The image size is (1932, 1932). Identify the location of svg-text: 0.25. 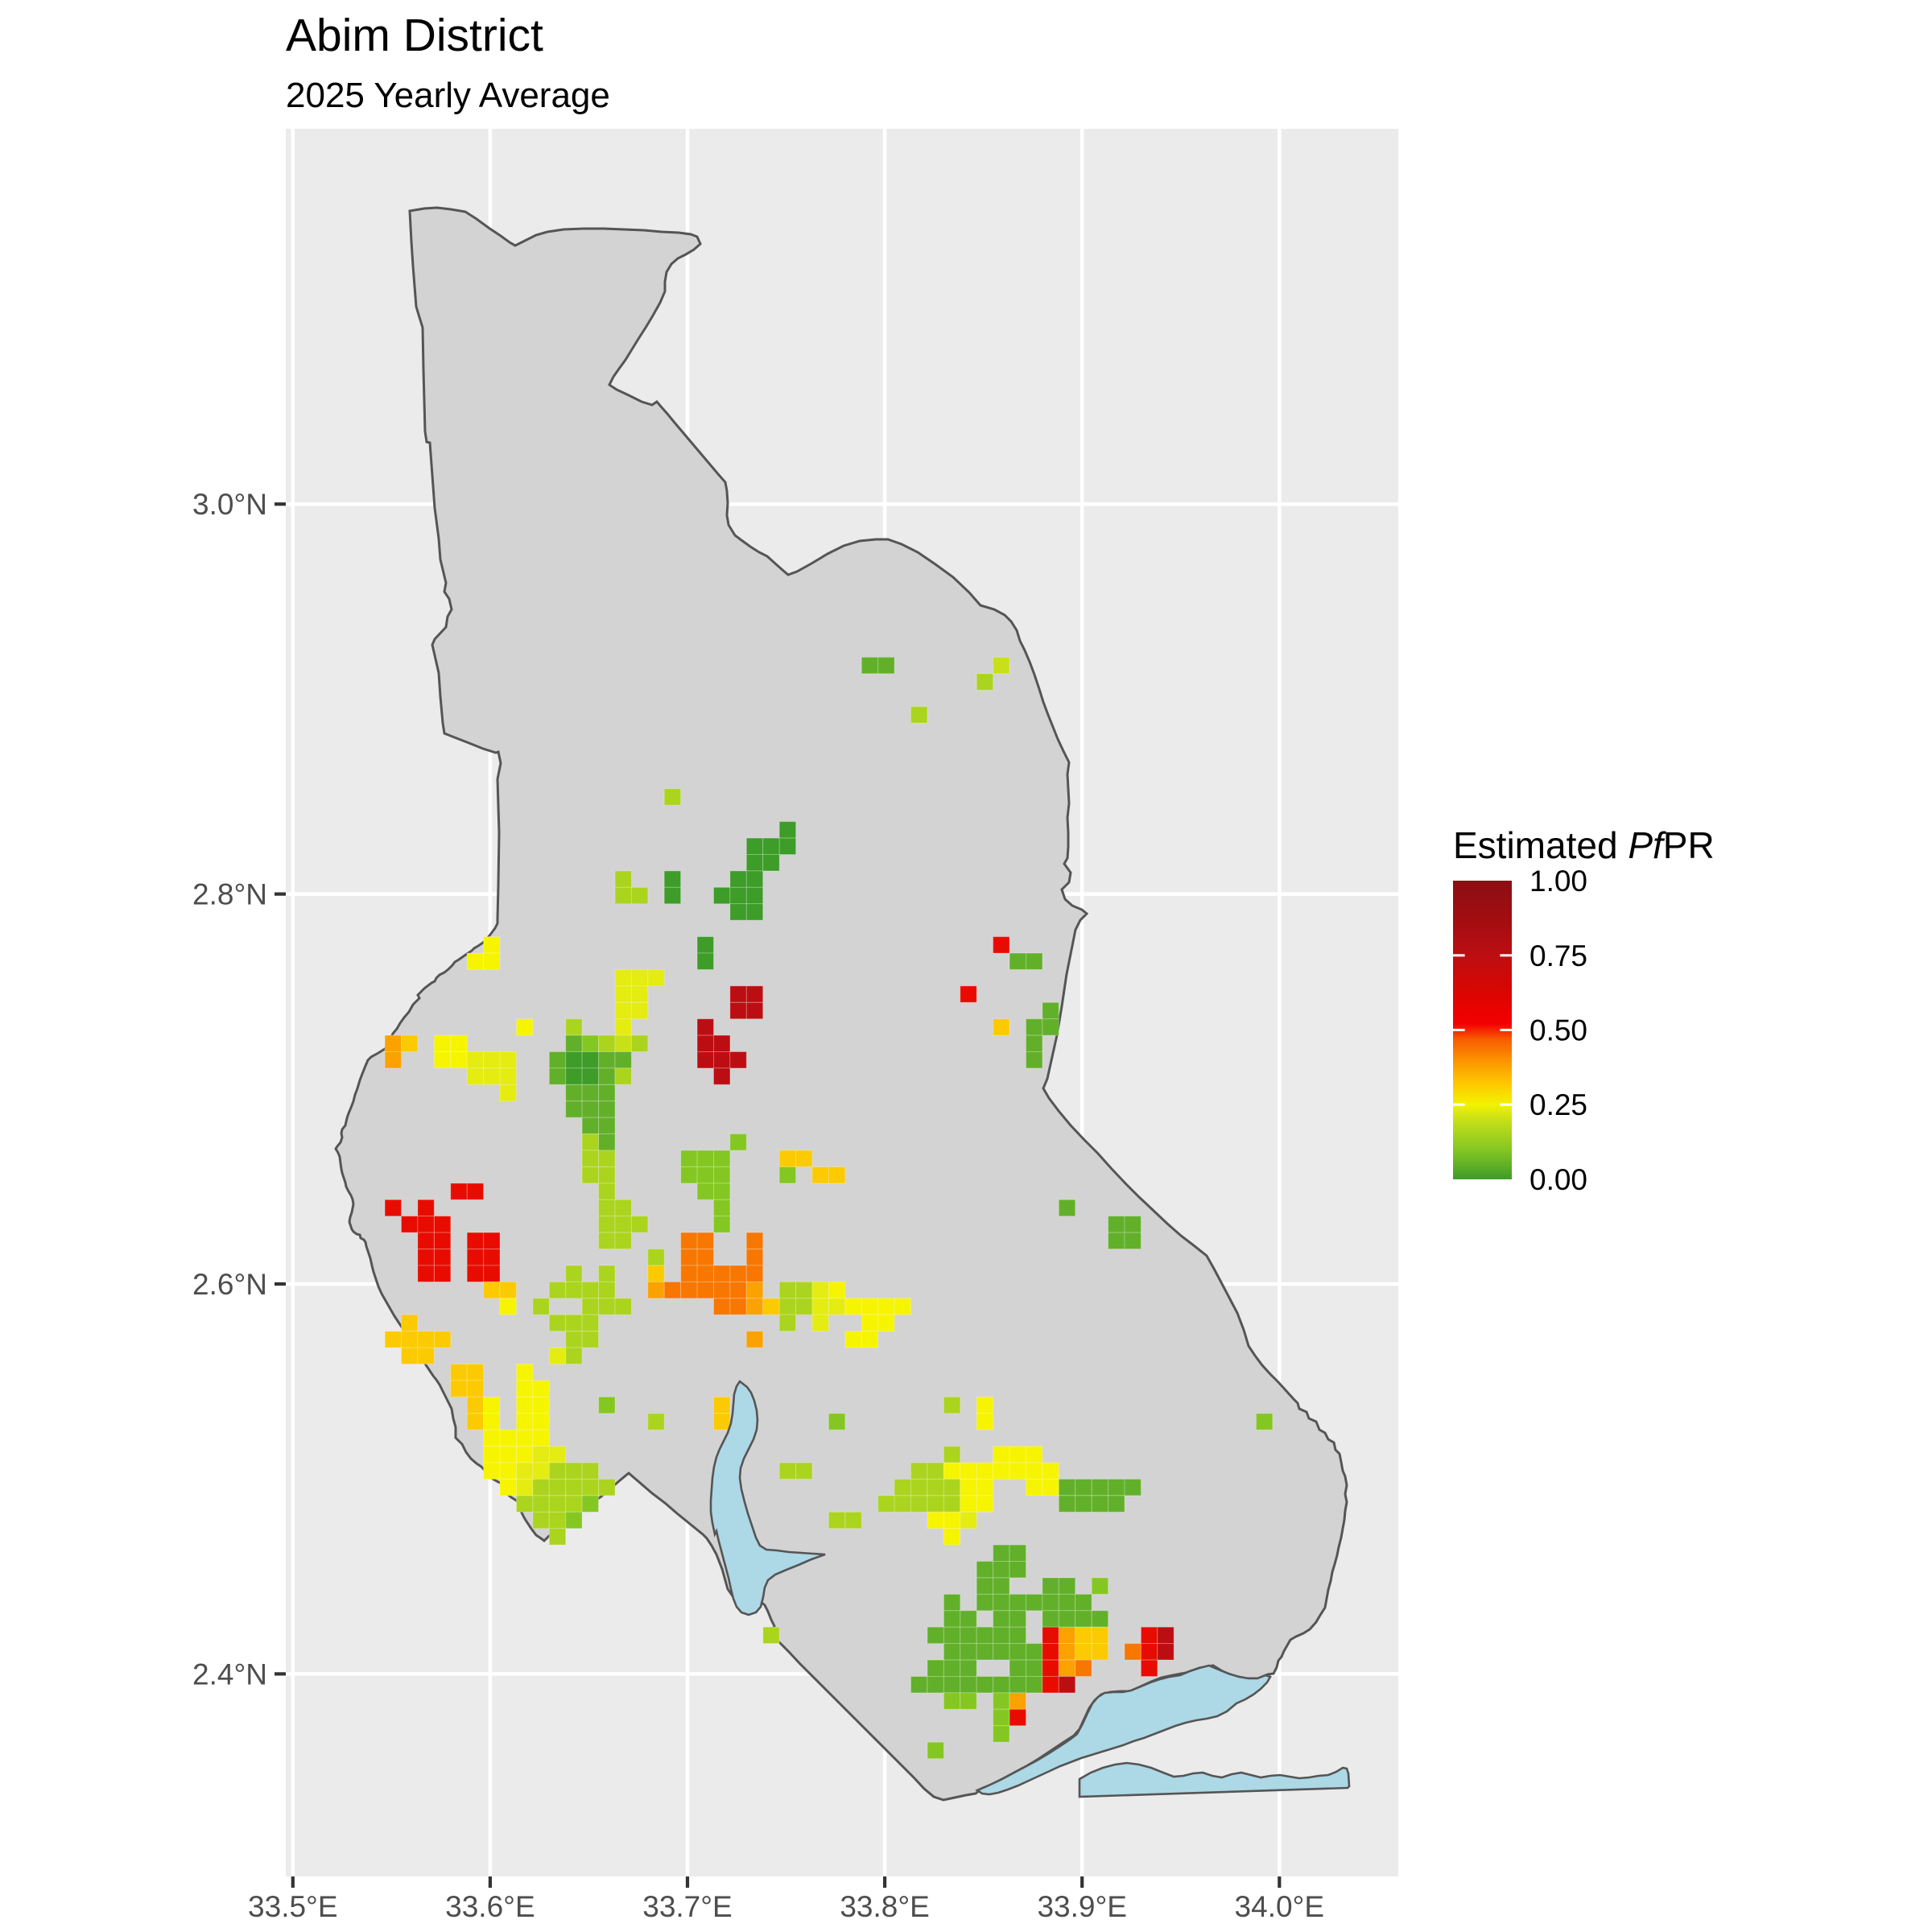
(1558, 1104).